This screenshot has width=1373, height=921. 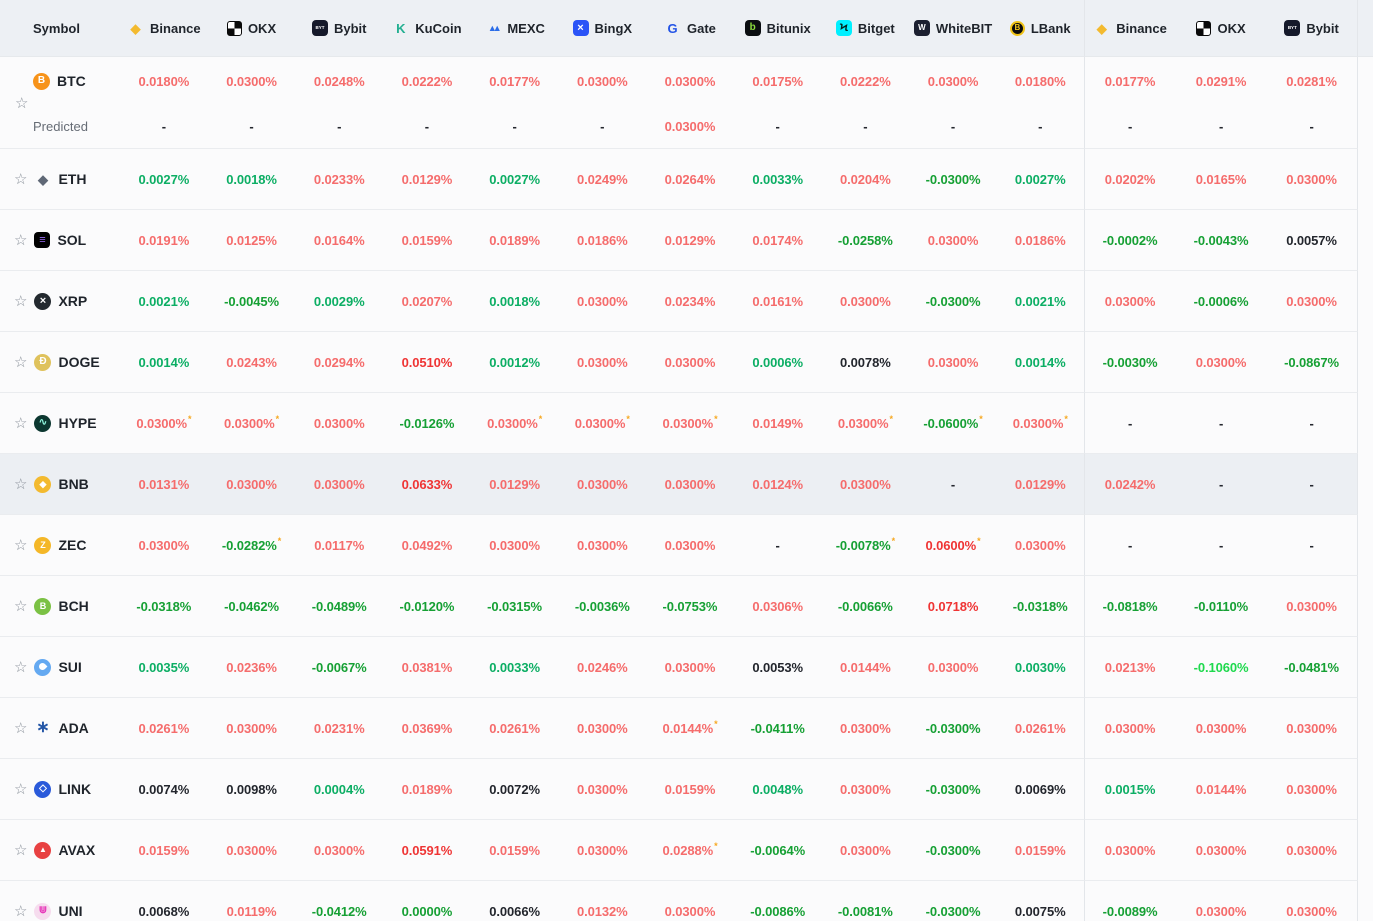 I want to click on funding-rate-cell: -0.0045%, so click(x=251, y=301).